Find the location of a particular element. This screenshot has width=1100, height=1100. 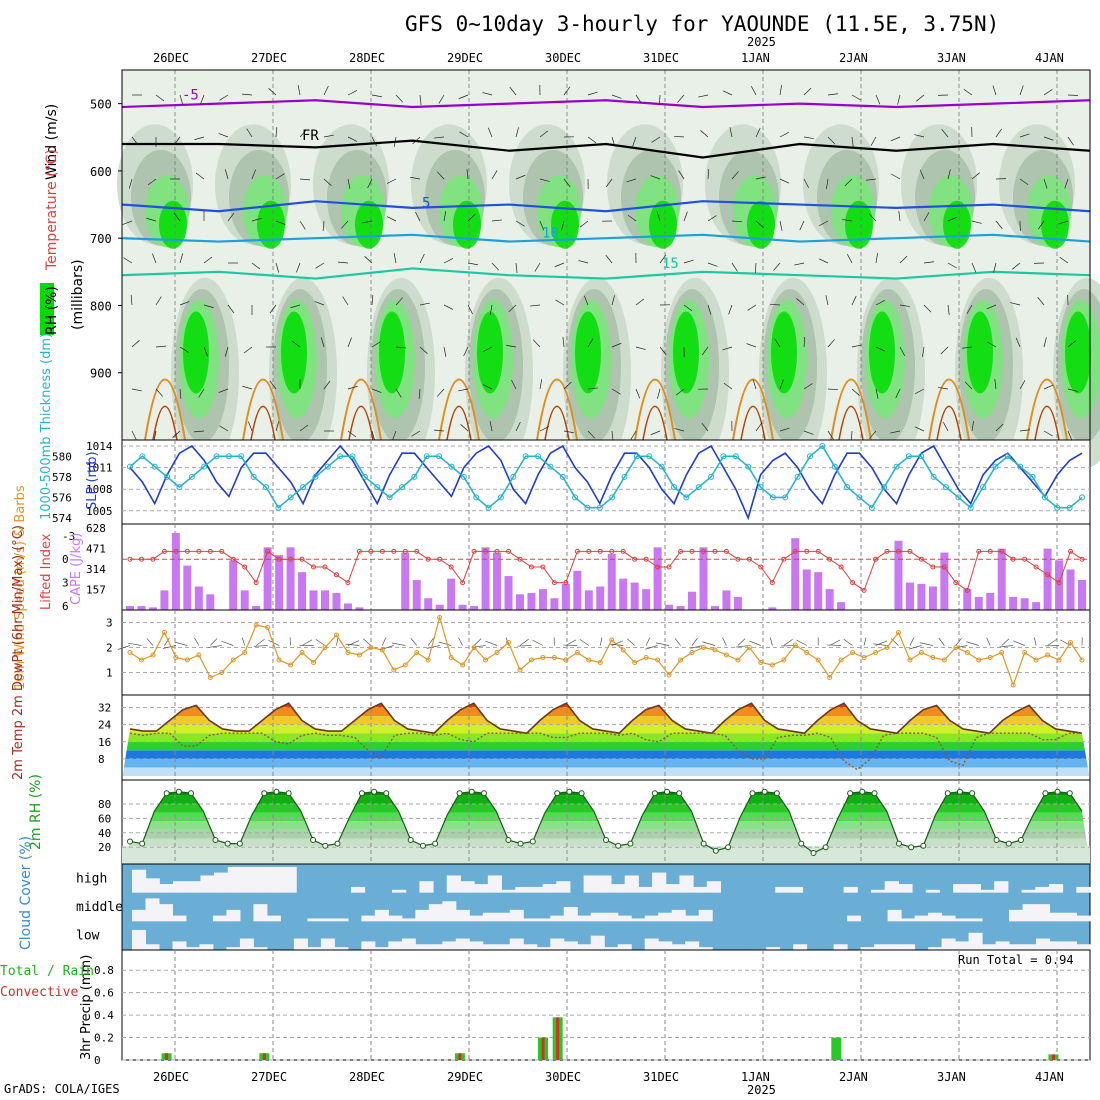

wind-tick-label: 3 is located at coordinates (109, 623).